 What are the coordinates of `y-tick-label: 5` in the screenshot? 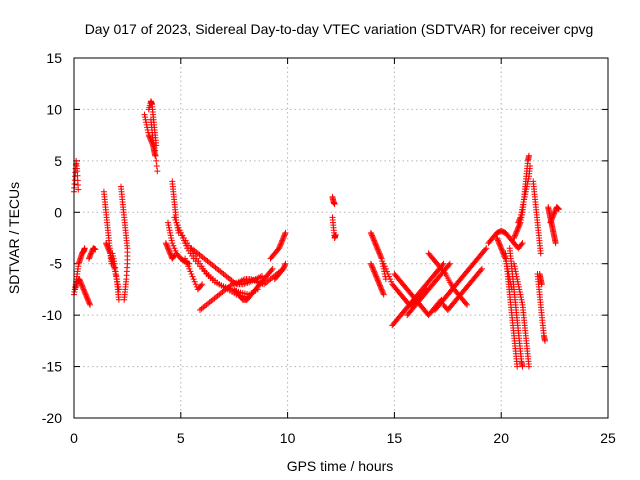 It's located at (58, 161).